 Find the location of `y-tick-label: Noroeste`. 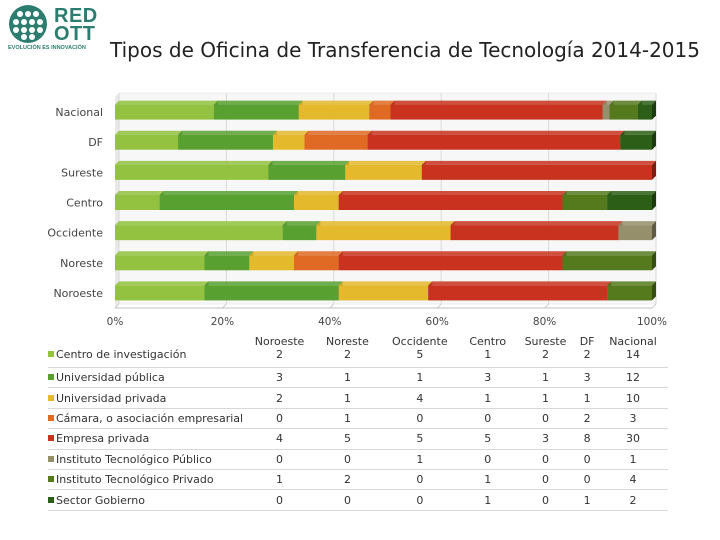

y-tick-label: Noroeste is located at coordinates (78, 293).